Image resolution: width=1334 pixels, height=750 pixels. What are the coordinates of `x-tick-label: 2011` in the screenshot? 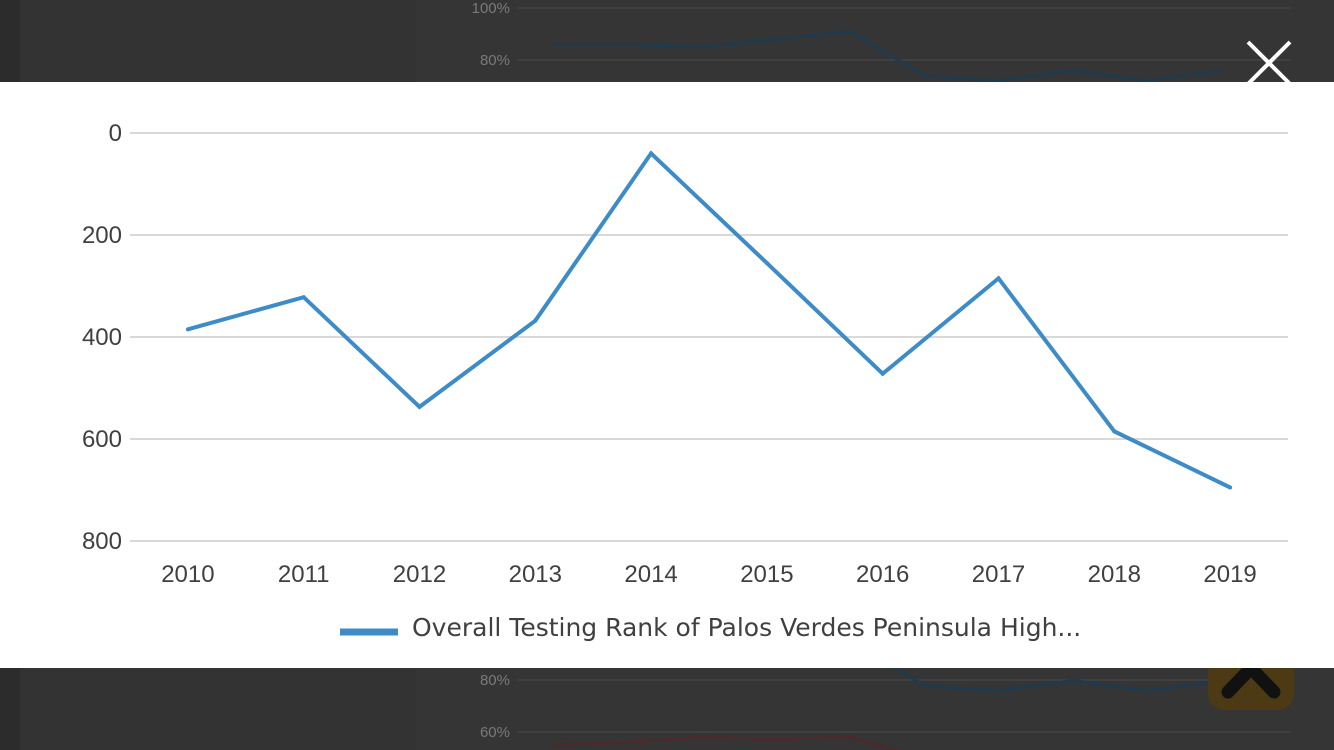 It's located at (304, 574).